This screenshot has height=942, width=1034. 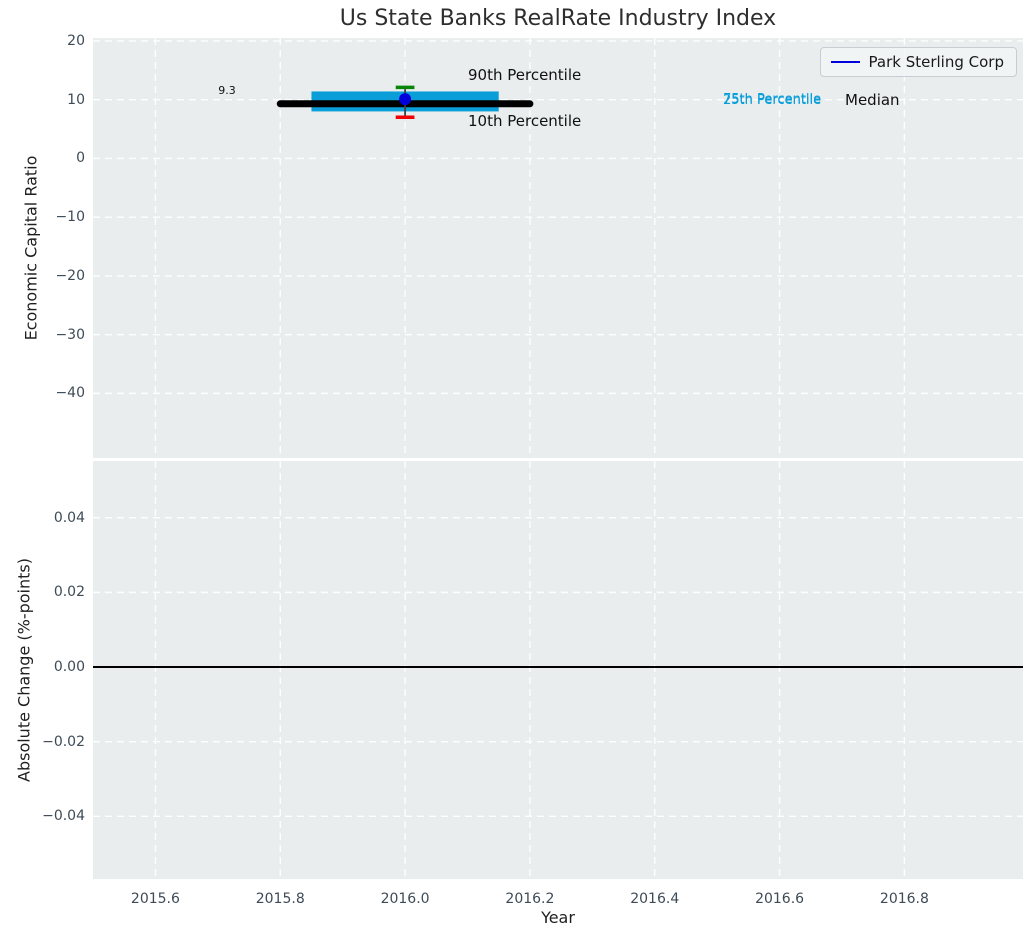 What do you see at coordinates (280, 899) in the screenshot?
I see `x-tick-label: 2015.8` at bounding box center [280, 899].